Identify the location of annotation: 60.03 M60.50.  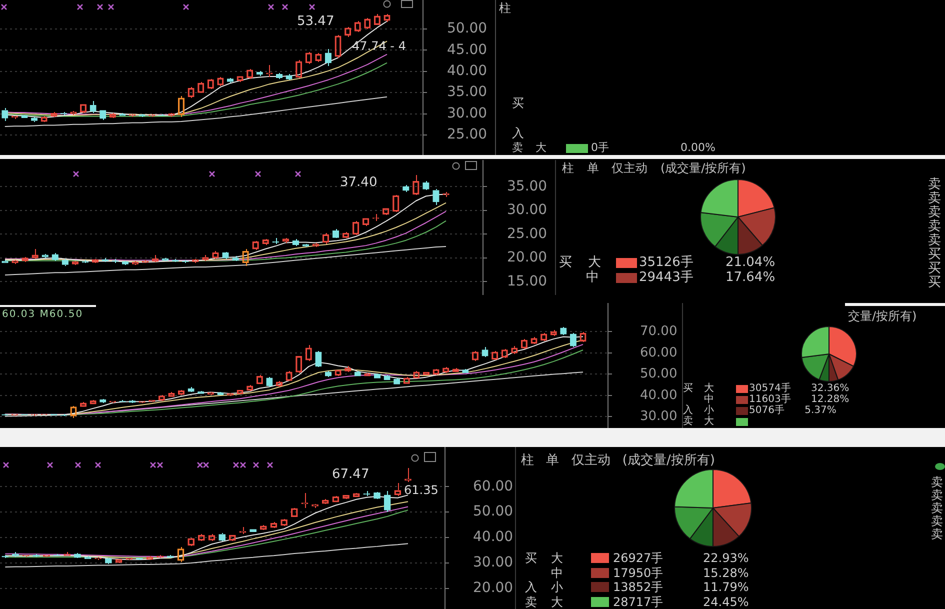
(43, 314).